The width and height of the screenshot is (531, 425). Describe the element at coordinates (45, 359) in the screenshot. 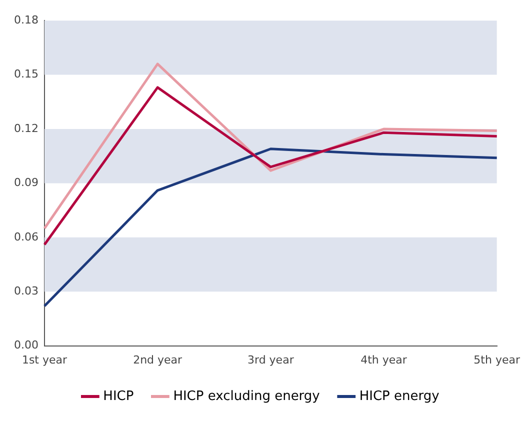

I see `x-tick-label: 1st year` at that location.